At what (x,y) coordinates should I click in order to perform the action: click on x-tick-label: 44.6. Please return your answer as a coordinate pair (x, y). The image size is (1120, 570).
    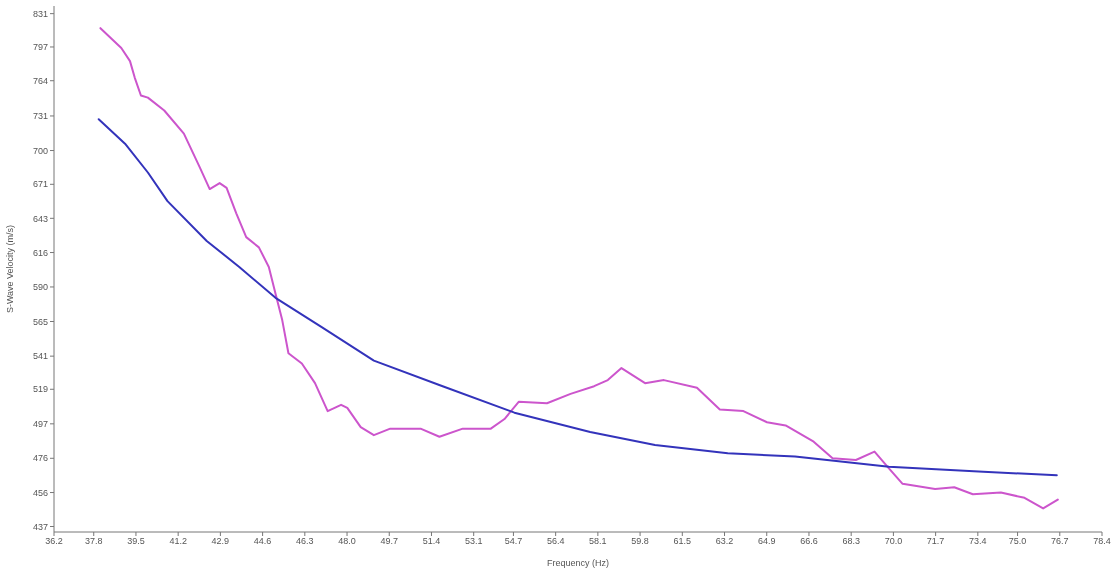
    Looking at the image, I should click on (262, 541).